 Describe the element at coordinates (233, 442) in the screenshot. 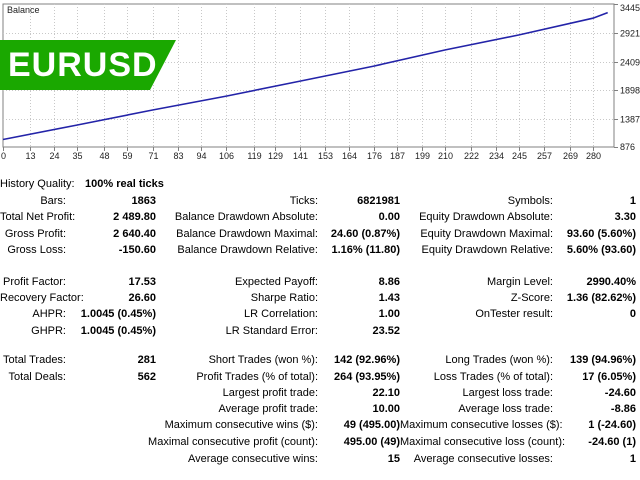

I see `maximal-consec-profit-label: Maximal consecutive profit (count):` at that location.